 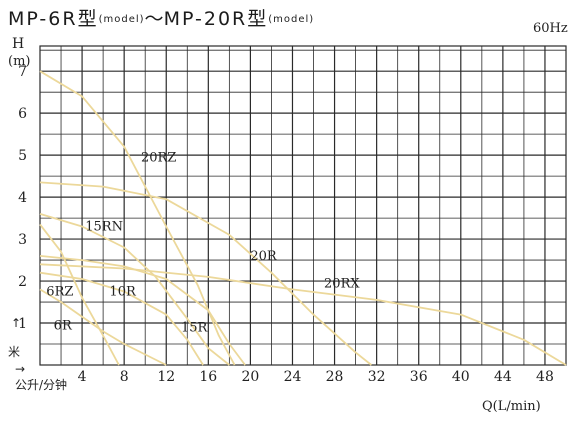 I want to click on y-tick-label: 7, so click(x=22, y=72).